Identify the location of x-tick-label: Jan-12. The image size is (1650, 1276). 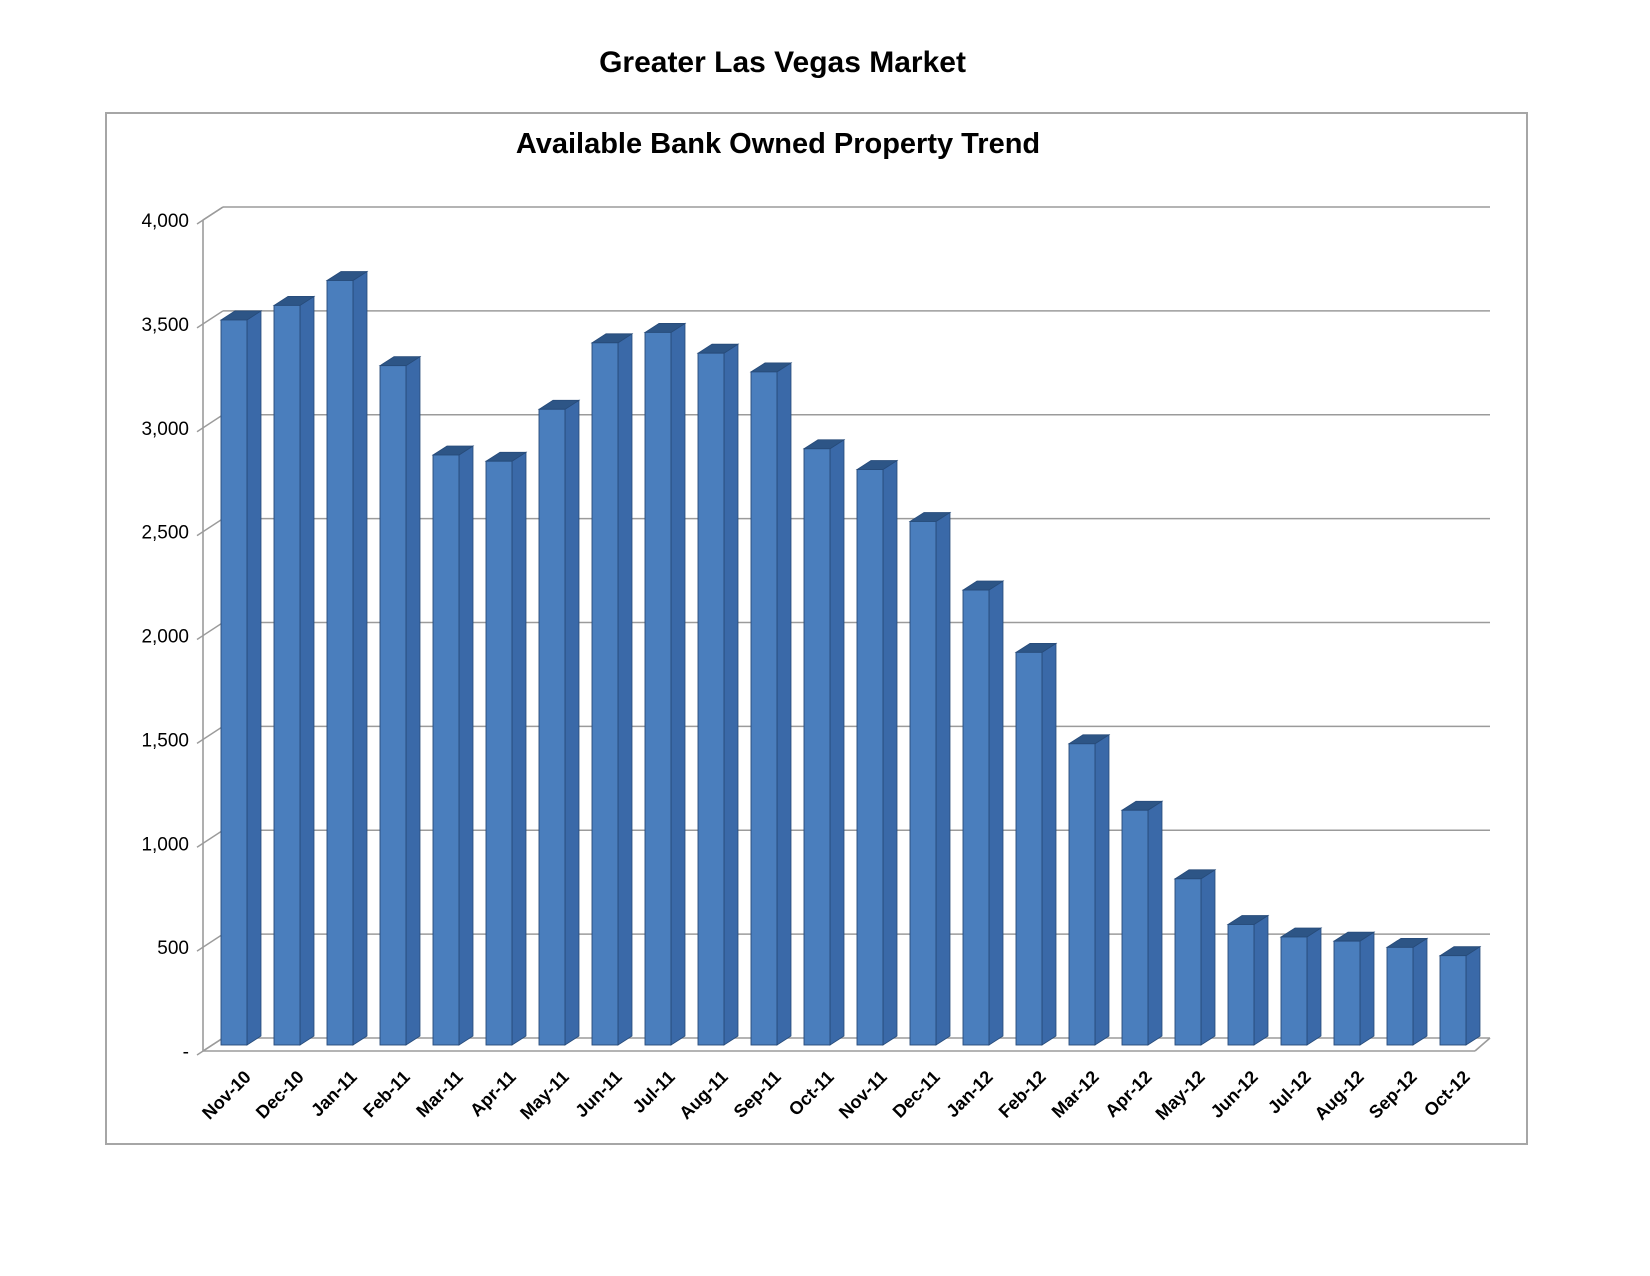
(969, 1094).